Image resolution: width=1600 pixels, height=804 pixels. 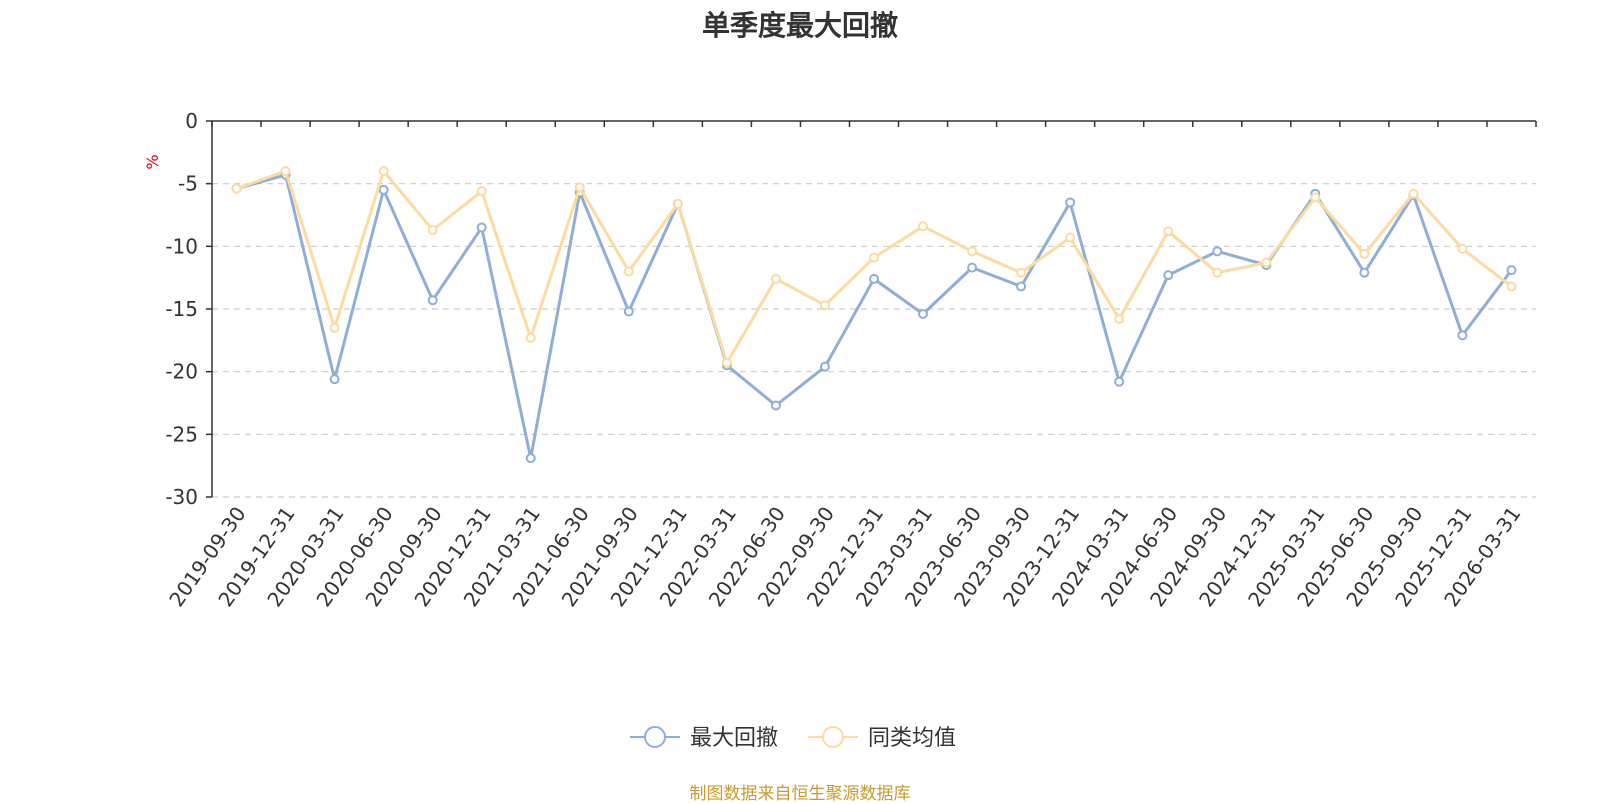 What do you see at coordinates (152, 161) in the screenshot?
I see `y-axis-label: %` at bounding box center [152, 161].